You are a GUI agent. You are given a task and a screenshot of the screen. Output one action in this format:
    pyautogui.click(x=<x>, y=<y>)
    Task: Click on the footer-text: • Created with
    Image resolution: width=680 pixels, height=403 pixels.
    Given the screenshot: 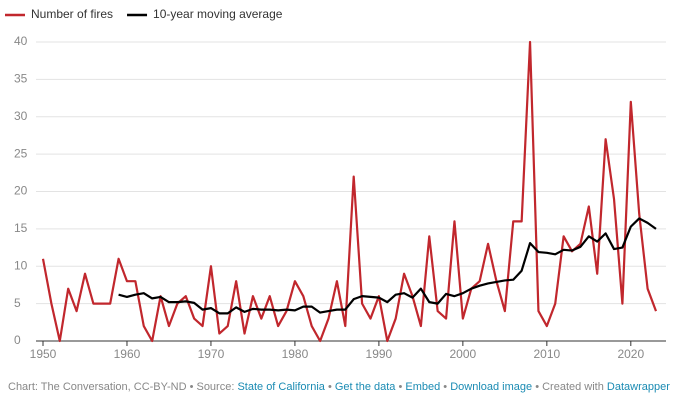 What is the action you would take?
    pyautogui.click(x=569, y=387)
    